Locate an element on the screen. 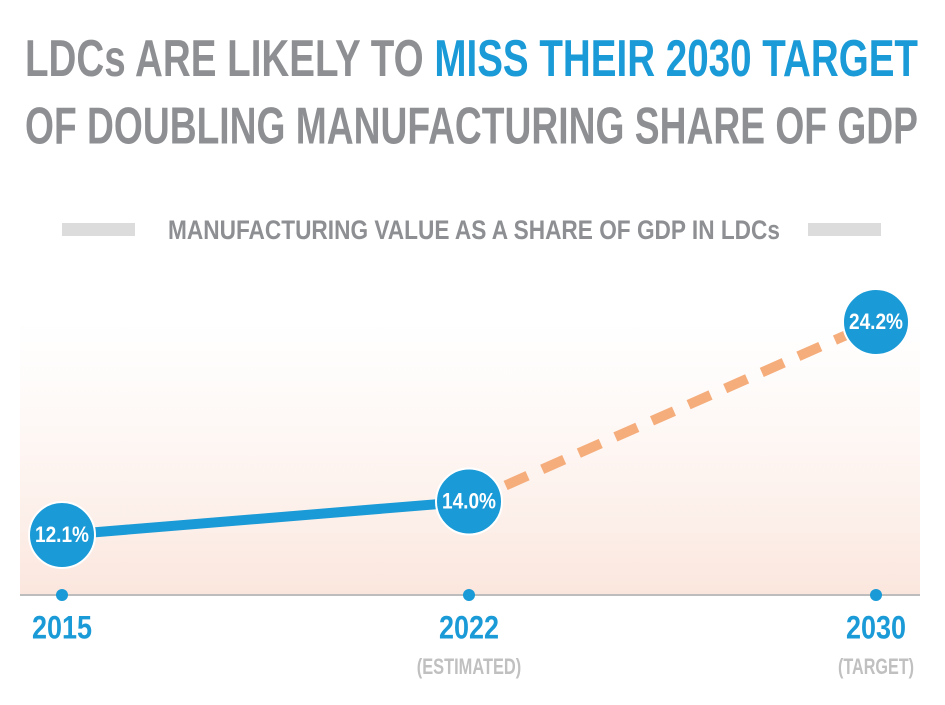 The height and width of the screenshot is (705, 945). x-tick-label: 2015 is located at coordinates (62, 627).